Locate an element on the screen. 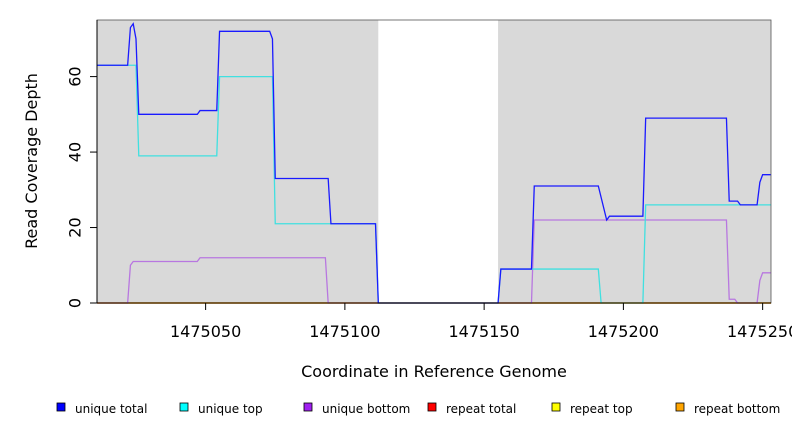  y-axis-title: Read Coverage Depth is located at coordinates (31, 161).